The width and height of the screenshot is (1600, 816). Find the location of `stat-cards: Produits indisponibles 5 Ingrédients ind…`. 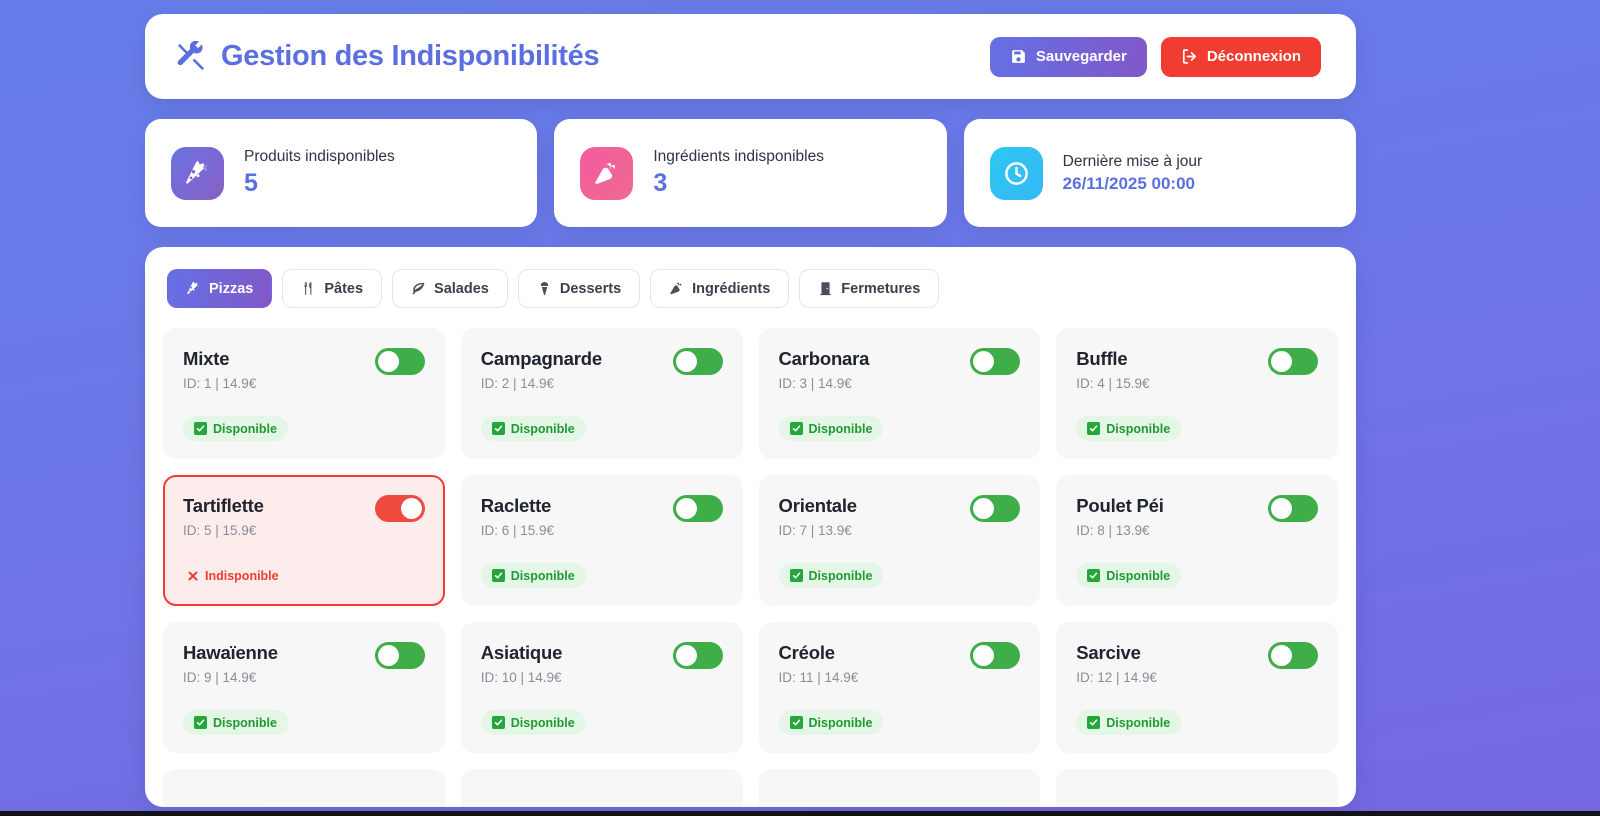

stat-cards: Produits indisponibles 5 Ingrédients ind… is located at coordinates (750, 173).